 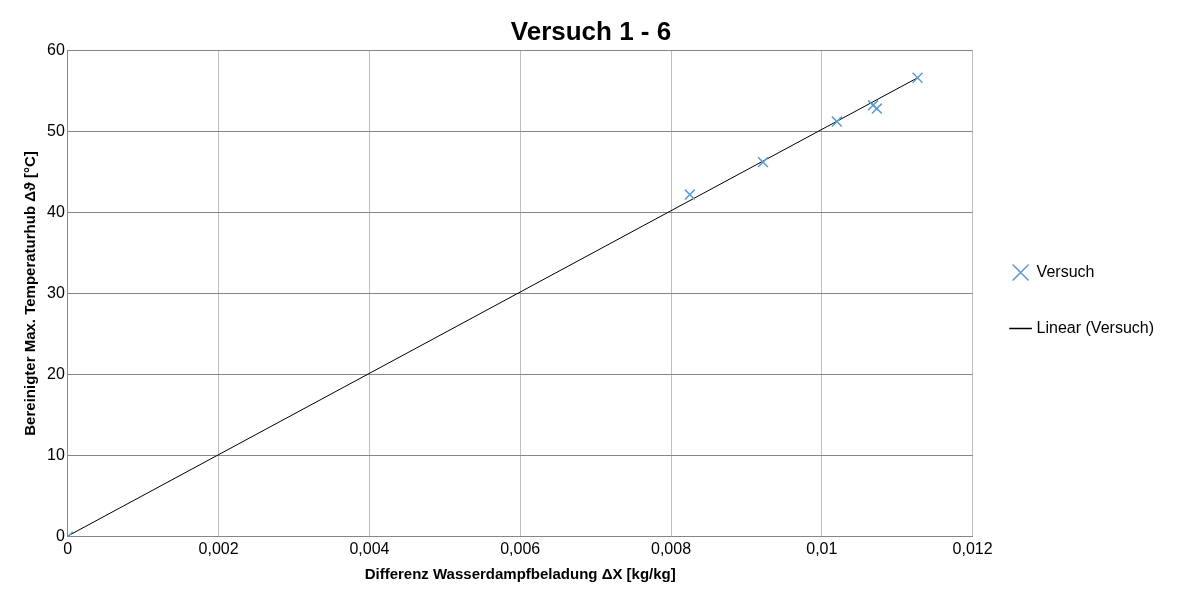 I want to click on legend-label: Linear (Versuch), so click(x=1095, y=327).